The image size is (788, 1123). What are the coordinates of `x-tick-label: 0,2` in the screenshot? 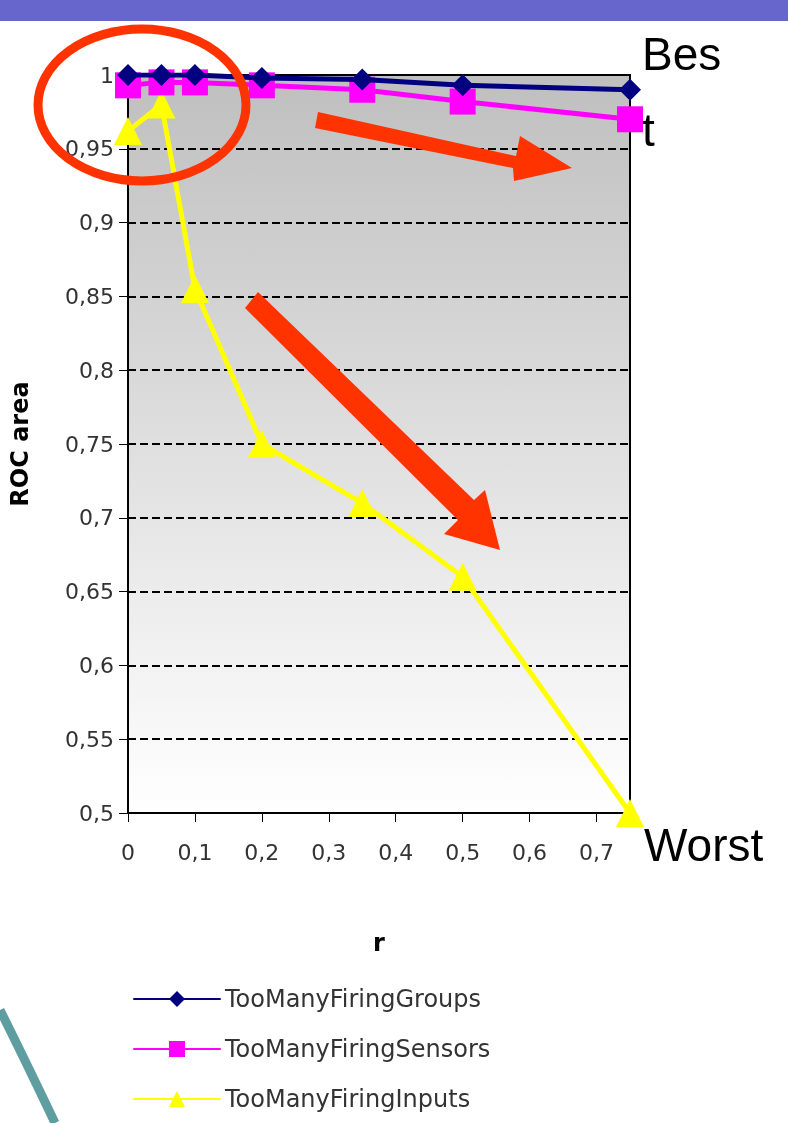 It's located at (262, 852).